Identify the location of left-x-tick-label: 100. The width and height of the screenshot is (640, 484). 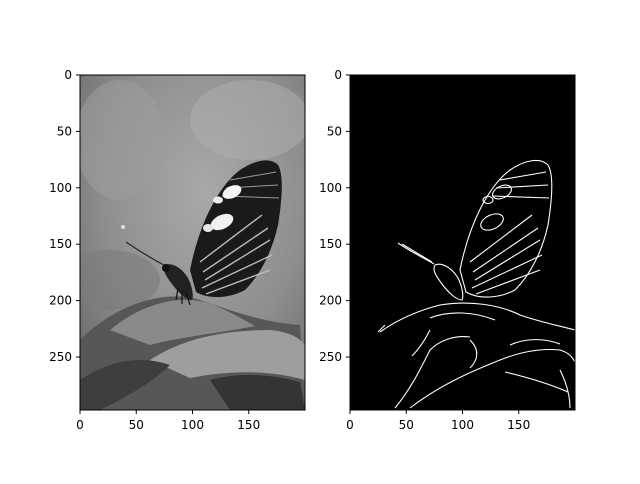
(192, 425).